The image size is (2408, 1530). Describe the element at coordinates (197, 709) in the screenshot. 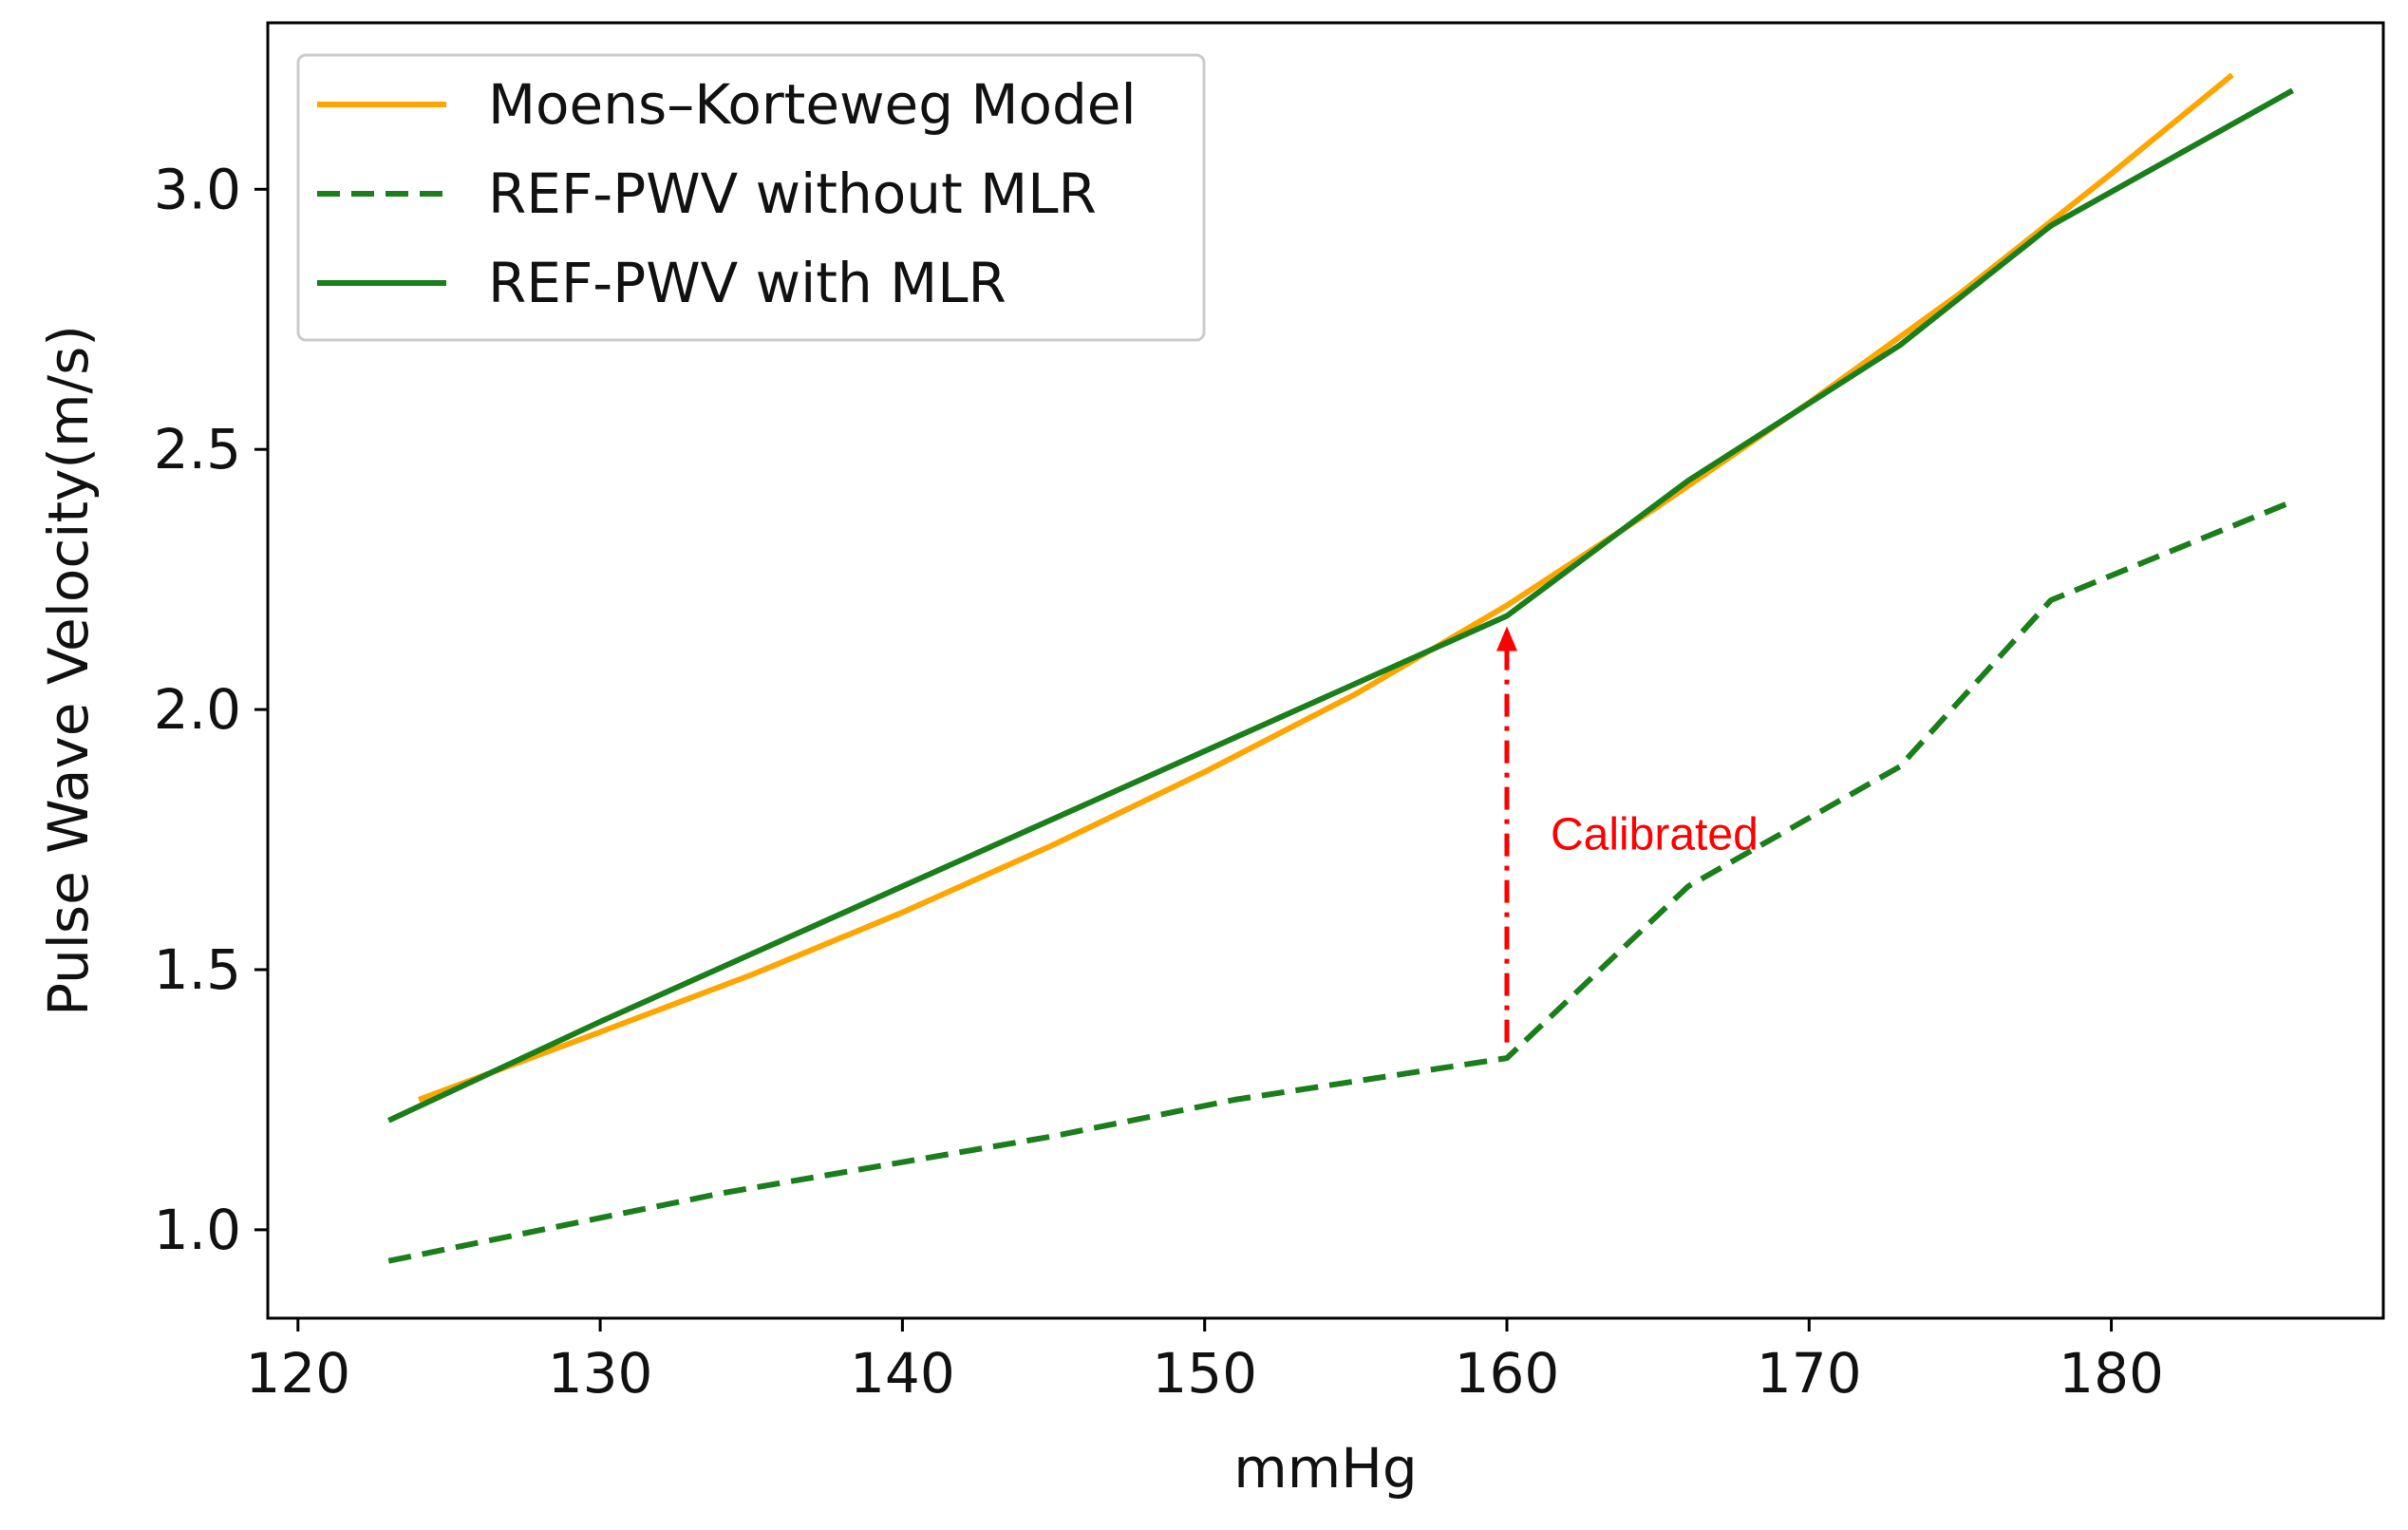

I see `y-tick-label: 2.0` at that location.